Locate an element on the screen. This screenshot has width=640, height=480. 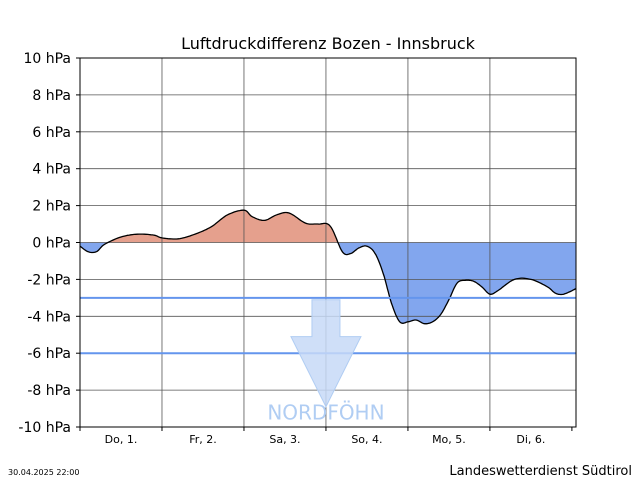
footer-timestamp: 30.04.2025 22:00 is located at coordinates (43, 472).